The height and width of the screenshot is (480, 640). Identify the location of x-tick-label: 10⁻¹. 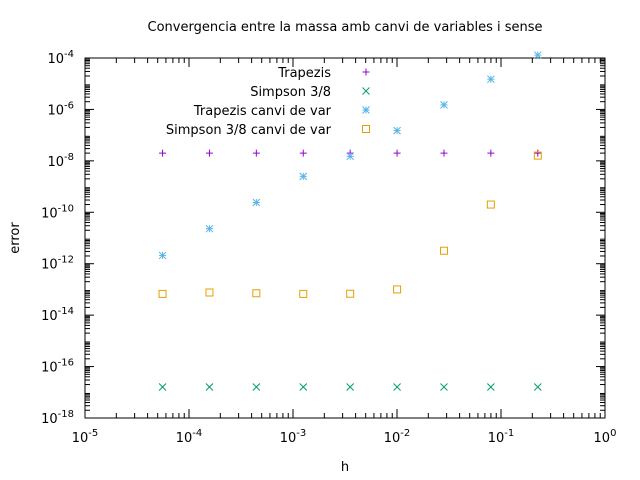
(501, 437).